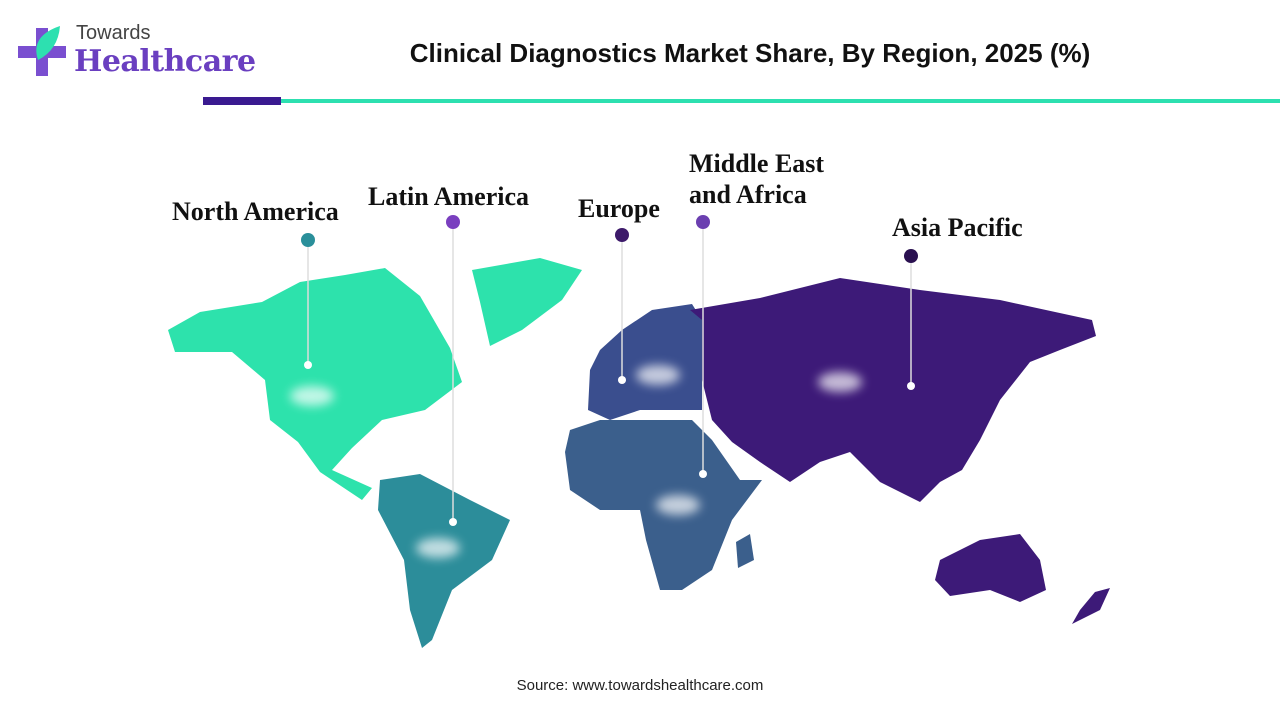  What do you see at coordinates (1091, 606) in the screenshot?
I see `new-zealand` at bounding box center [1091, 606].